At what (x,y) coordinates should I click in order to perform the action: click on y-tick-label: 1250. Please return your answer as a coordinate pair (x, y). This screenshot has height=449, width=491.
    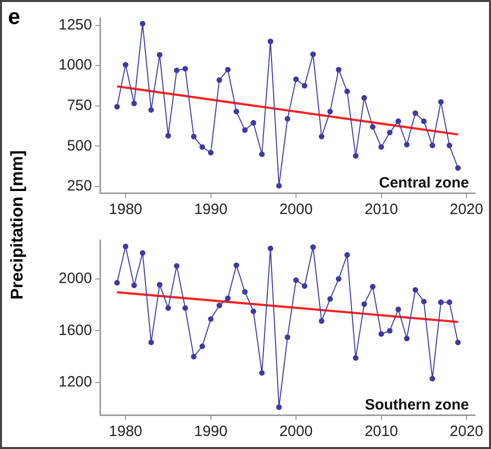
    Looking at the image, I should click on (75, 25).